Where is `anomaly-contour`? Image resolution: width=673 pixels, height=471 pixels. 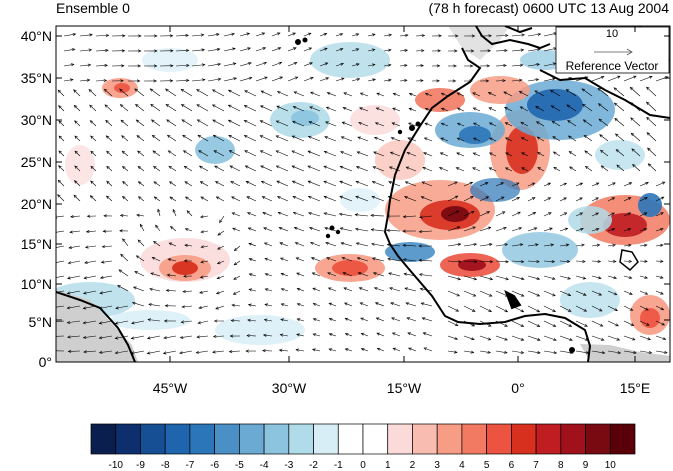 anomaly-contour is located at coordinates (305, 118).